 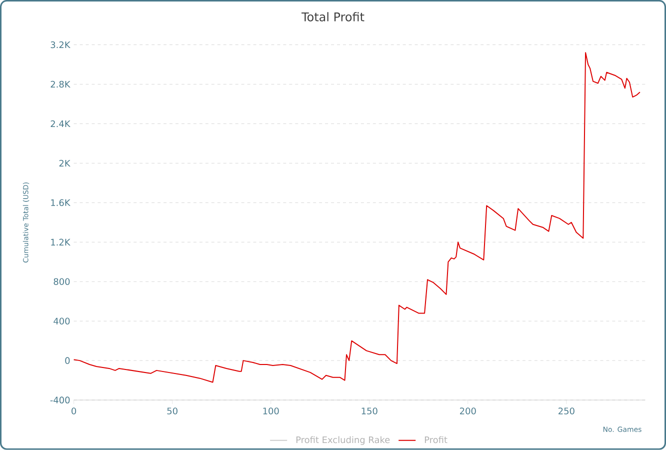 What do you see at coordinates (343, 440) in the screenshot?
I see `legend-label: Profit Excluding Rake` at bounding box center [343, 440].